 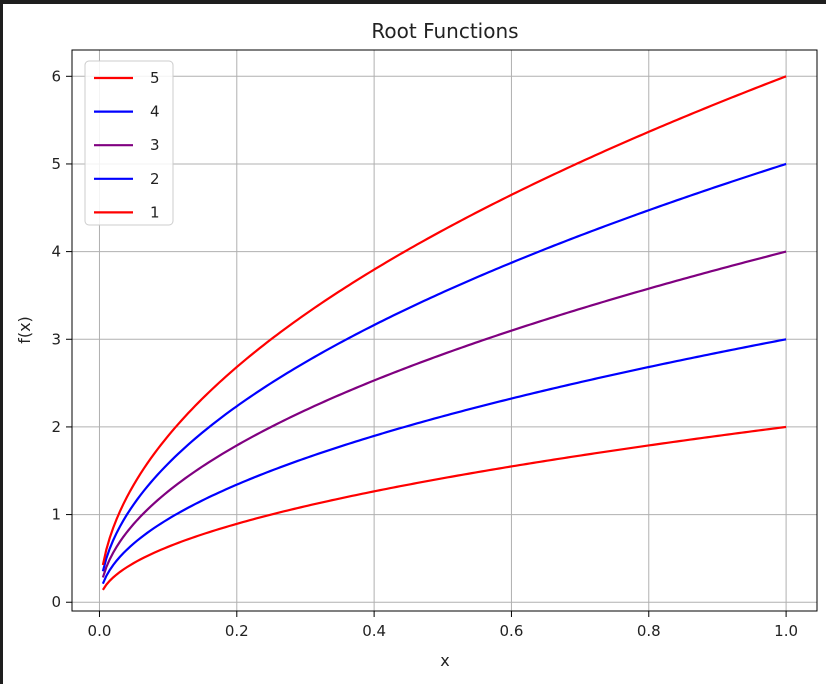 I want to click on y-tick-label: 1, so click(x=56, y=515).